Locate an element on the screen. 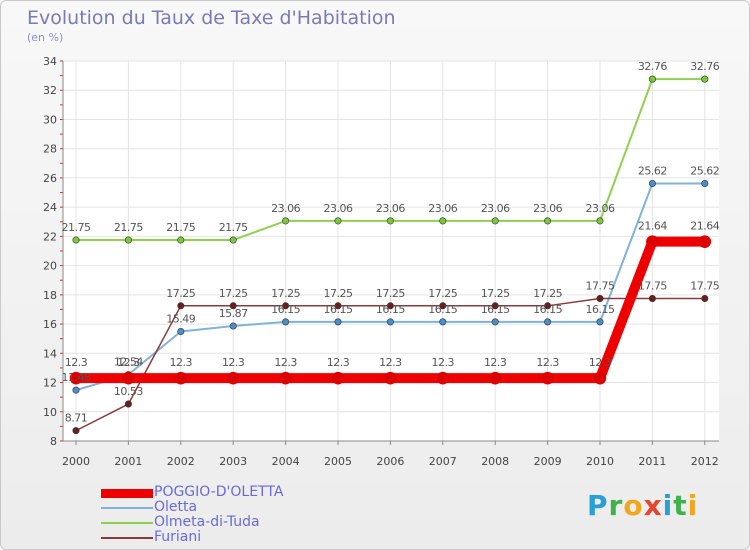 The width and height of the screenshot is (750, 550). y-tick-label: 22 is located at coordinates (50, 236).